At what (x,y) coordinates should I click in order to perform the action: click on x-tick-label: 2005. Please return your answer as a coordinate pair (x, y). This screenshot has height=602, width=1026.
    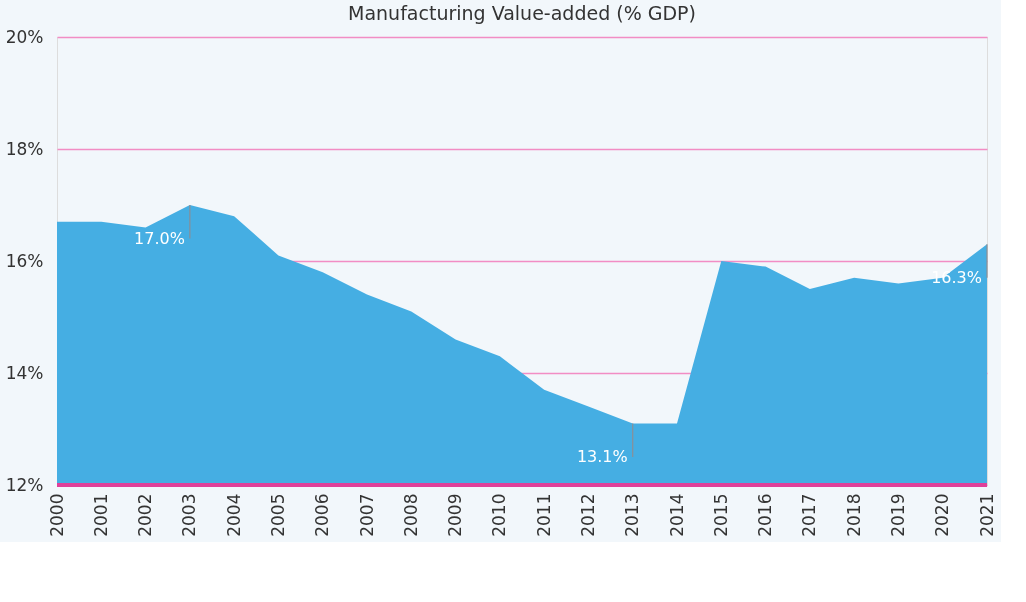
    Looking at the image, I should click on (277, 515).